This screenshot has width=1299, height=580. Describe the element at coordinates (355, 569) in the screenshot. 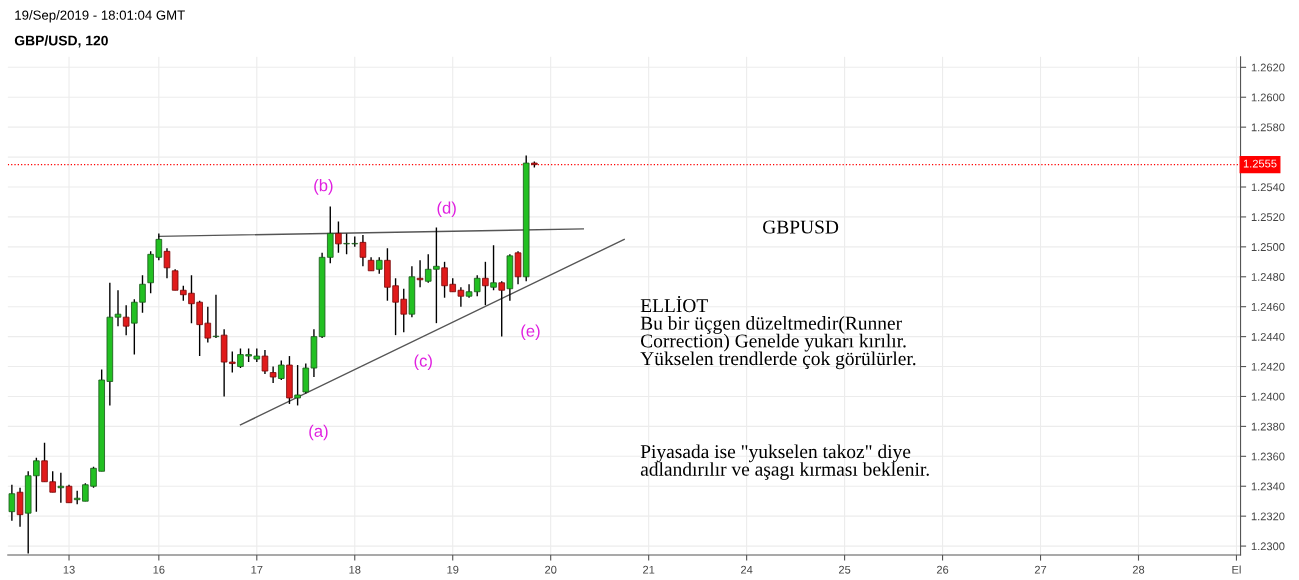

I see `x-tick-label: 18` at that location.